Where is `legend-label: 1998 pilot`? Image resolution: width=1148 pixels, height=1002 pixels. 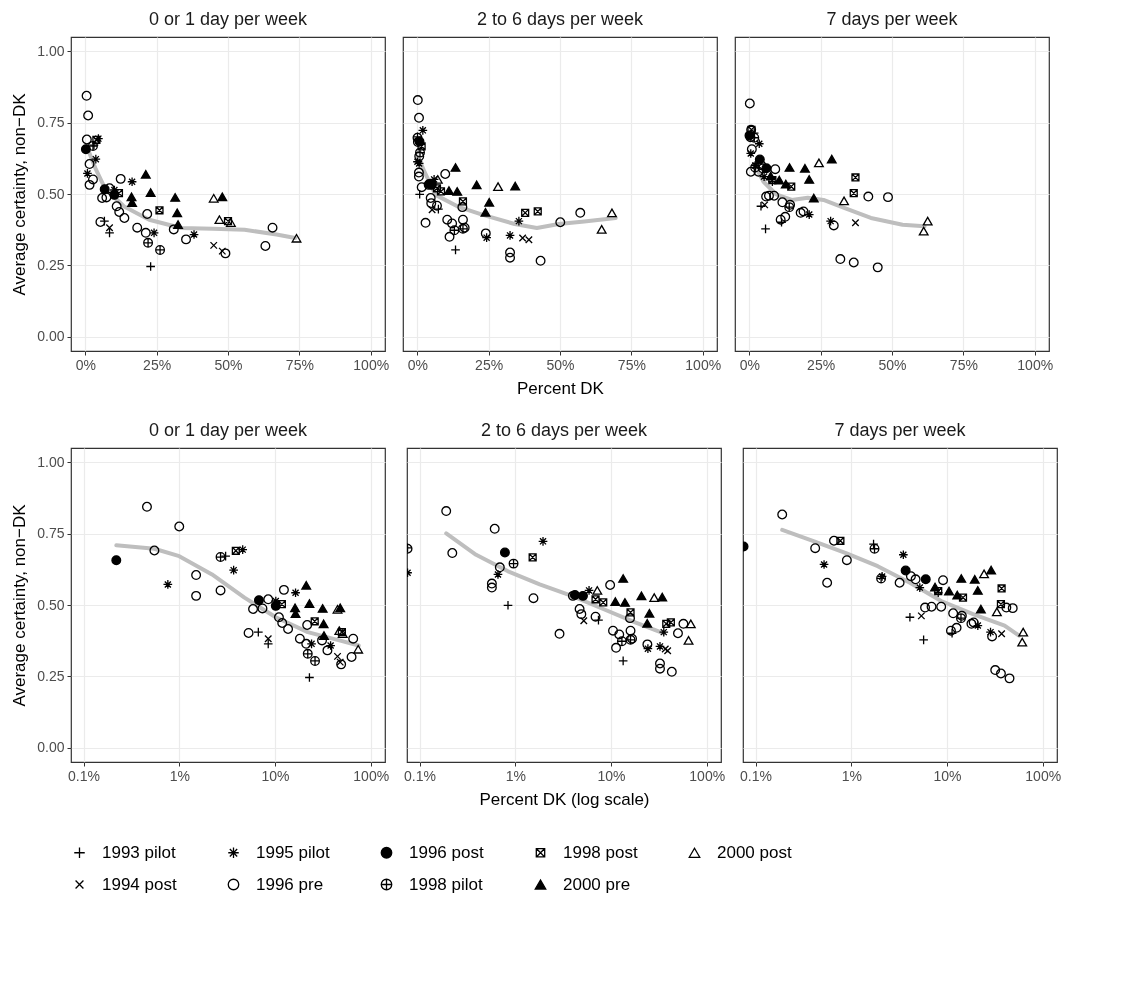 legend-label: 1998 pilot is located at coordinates (446, 884).